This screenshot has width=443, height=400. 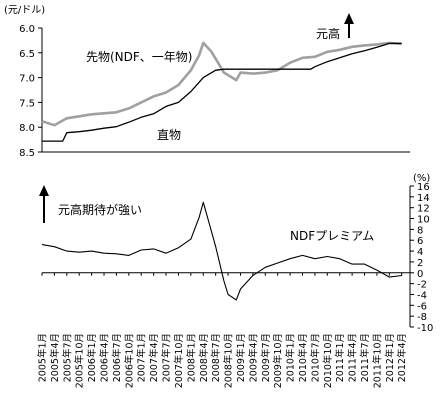 What do you see at coordinates (423, 198) in the screenshot?
I see `bottom-y-tick-label: 14` at bounding box center [423, 198].